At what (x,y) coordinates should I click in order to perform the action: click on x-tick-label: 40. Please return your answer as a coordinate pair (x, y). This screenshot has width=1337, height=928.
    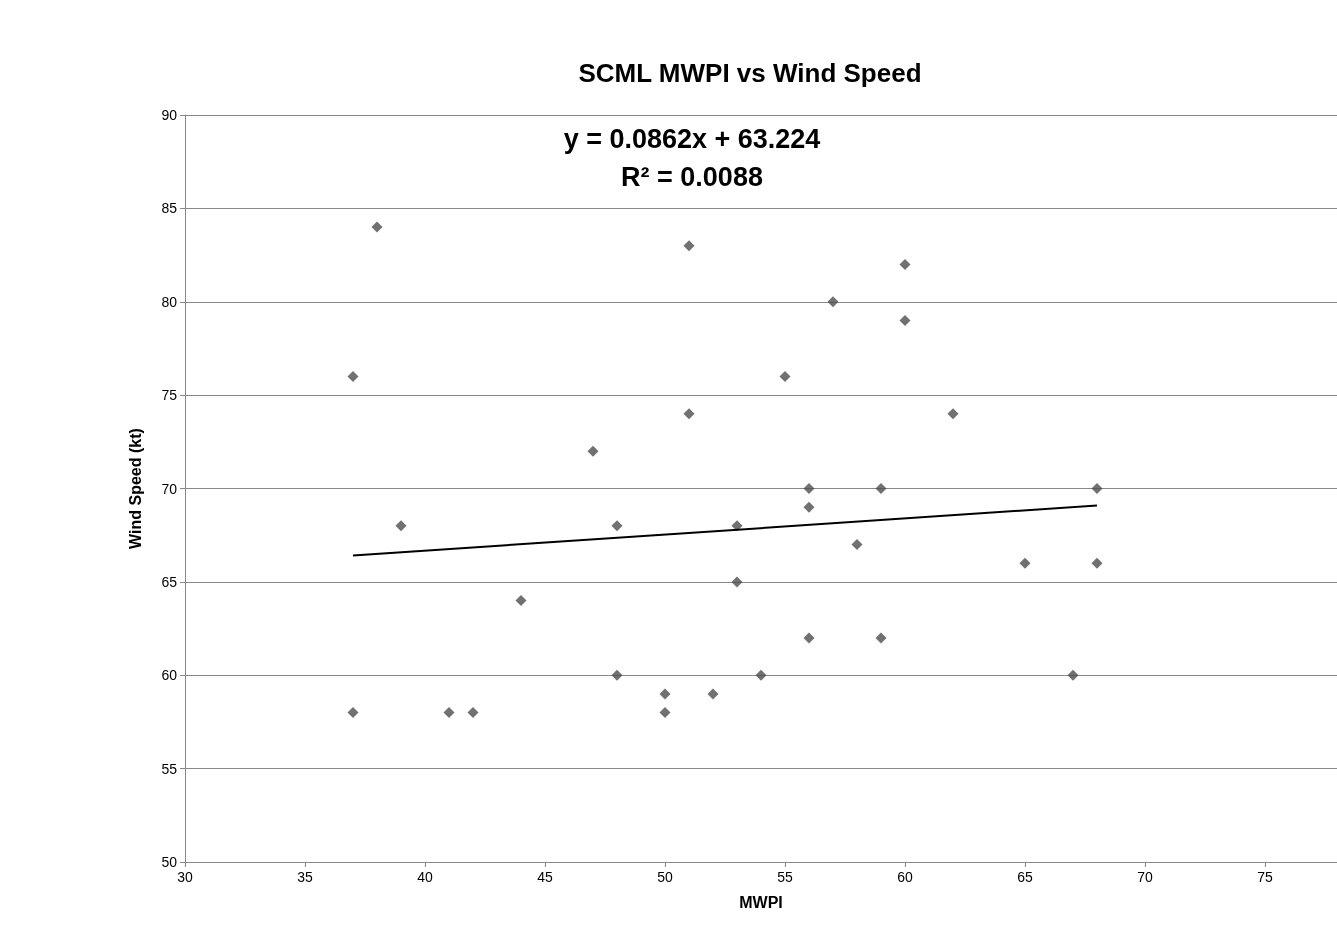
    Looking at the image, I should click on (425, 877).